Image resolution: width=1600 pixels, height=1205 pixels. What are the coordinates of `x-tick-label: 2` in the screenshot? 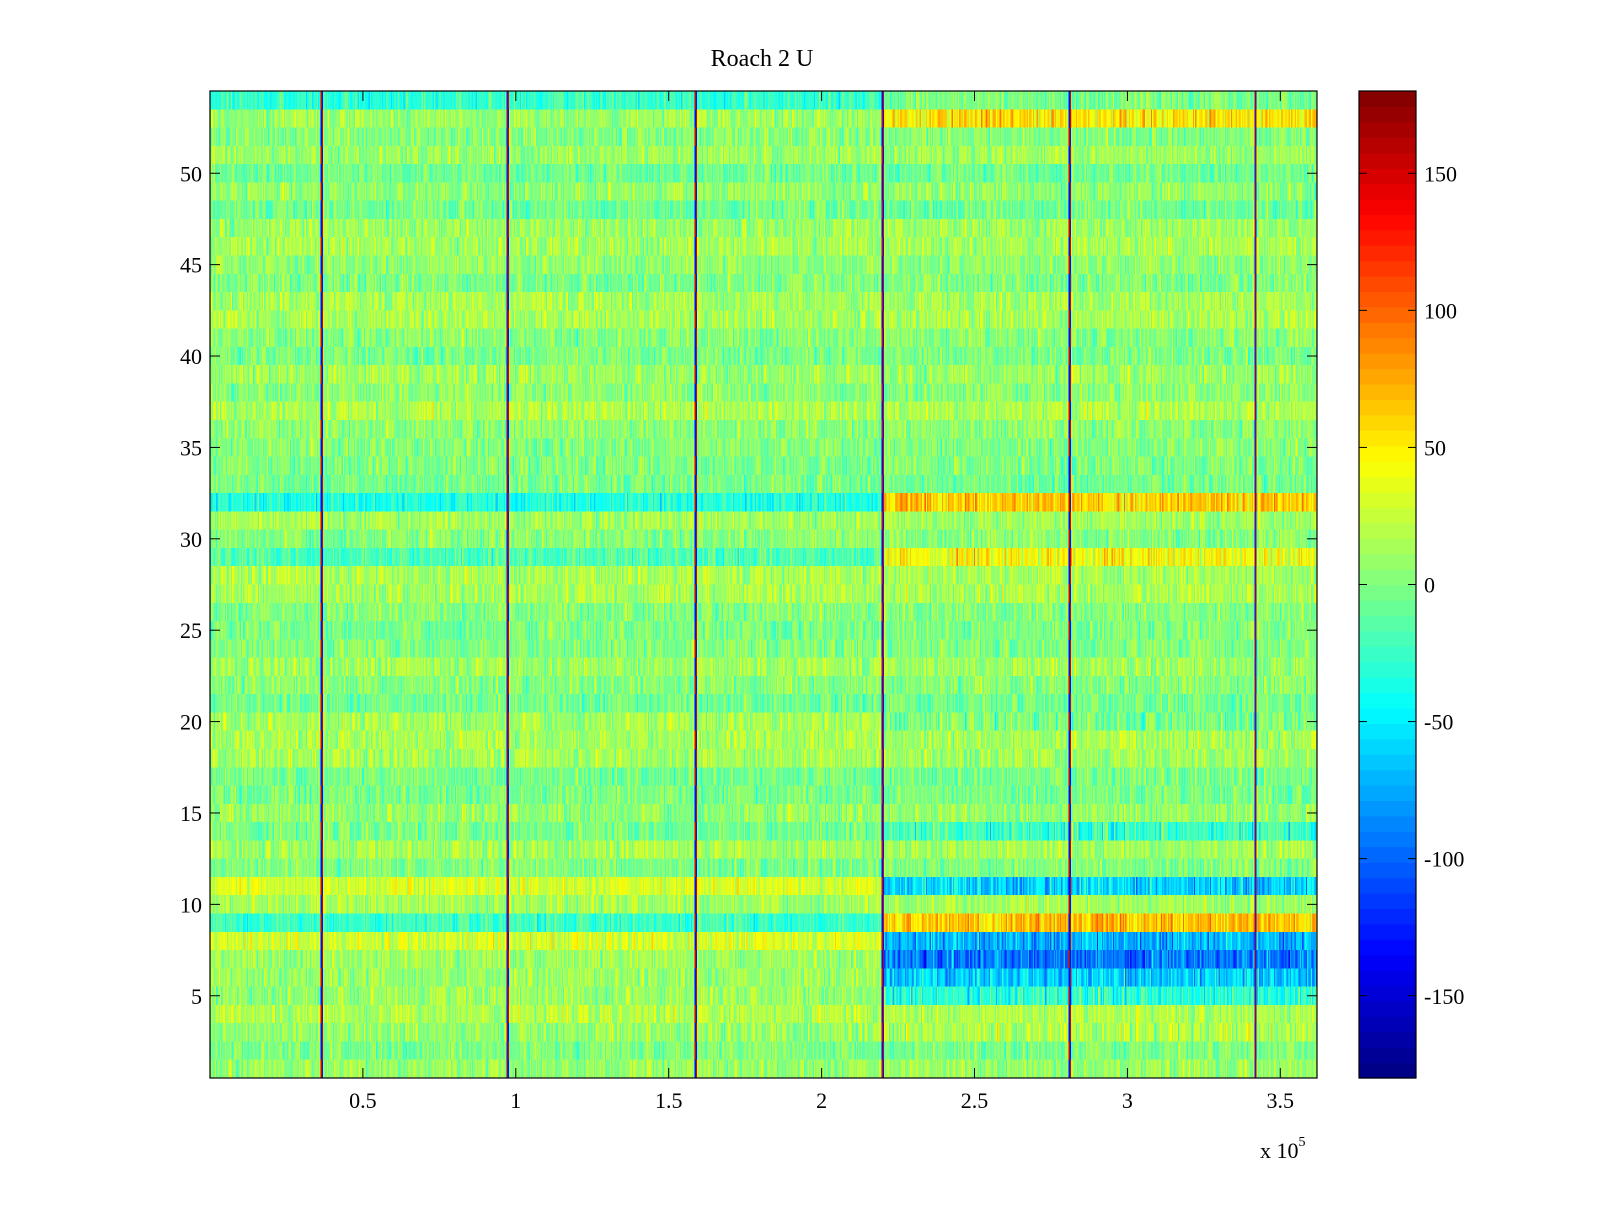 It's located at (821, 1100).